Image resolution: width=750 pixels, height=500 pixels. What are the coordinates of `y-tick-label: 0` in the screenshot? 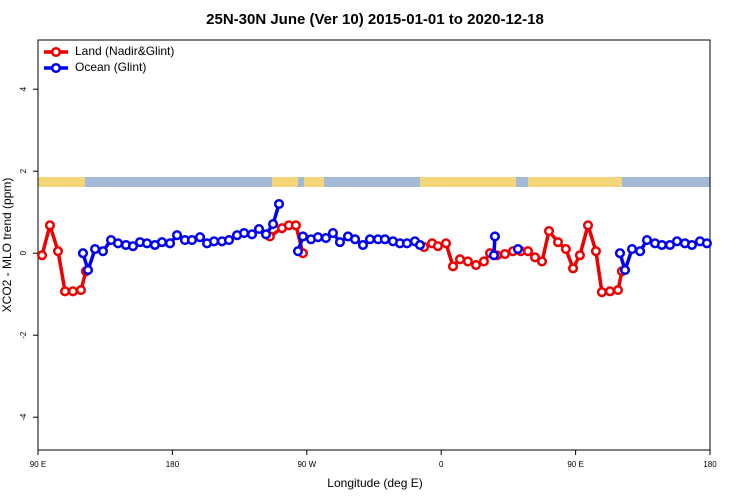 It's located at (23, 252).